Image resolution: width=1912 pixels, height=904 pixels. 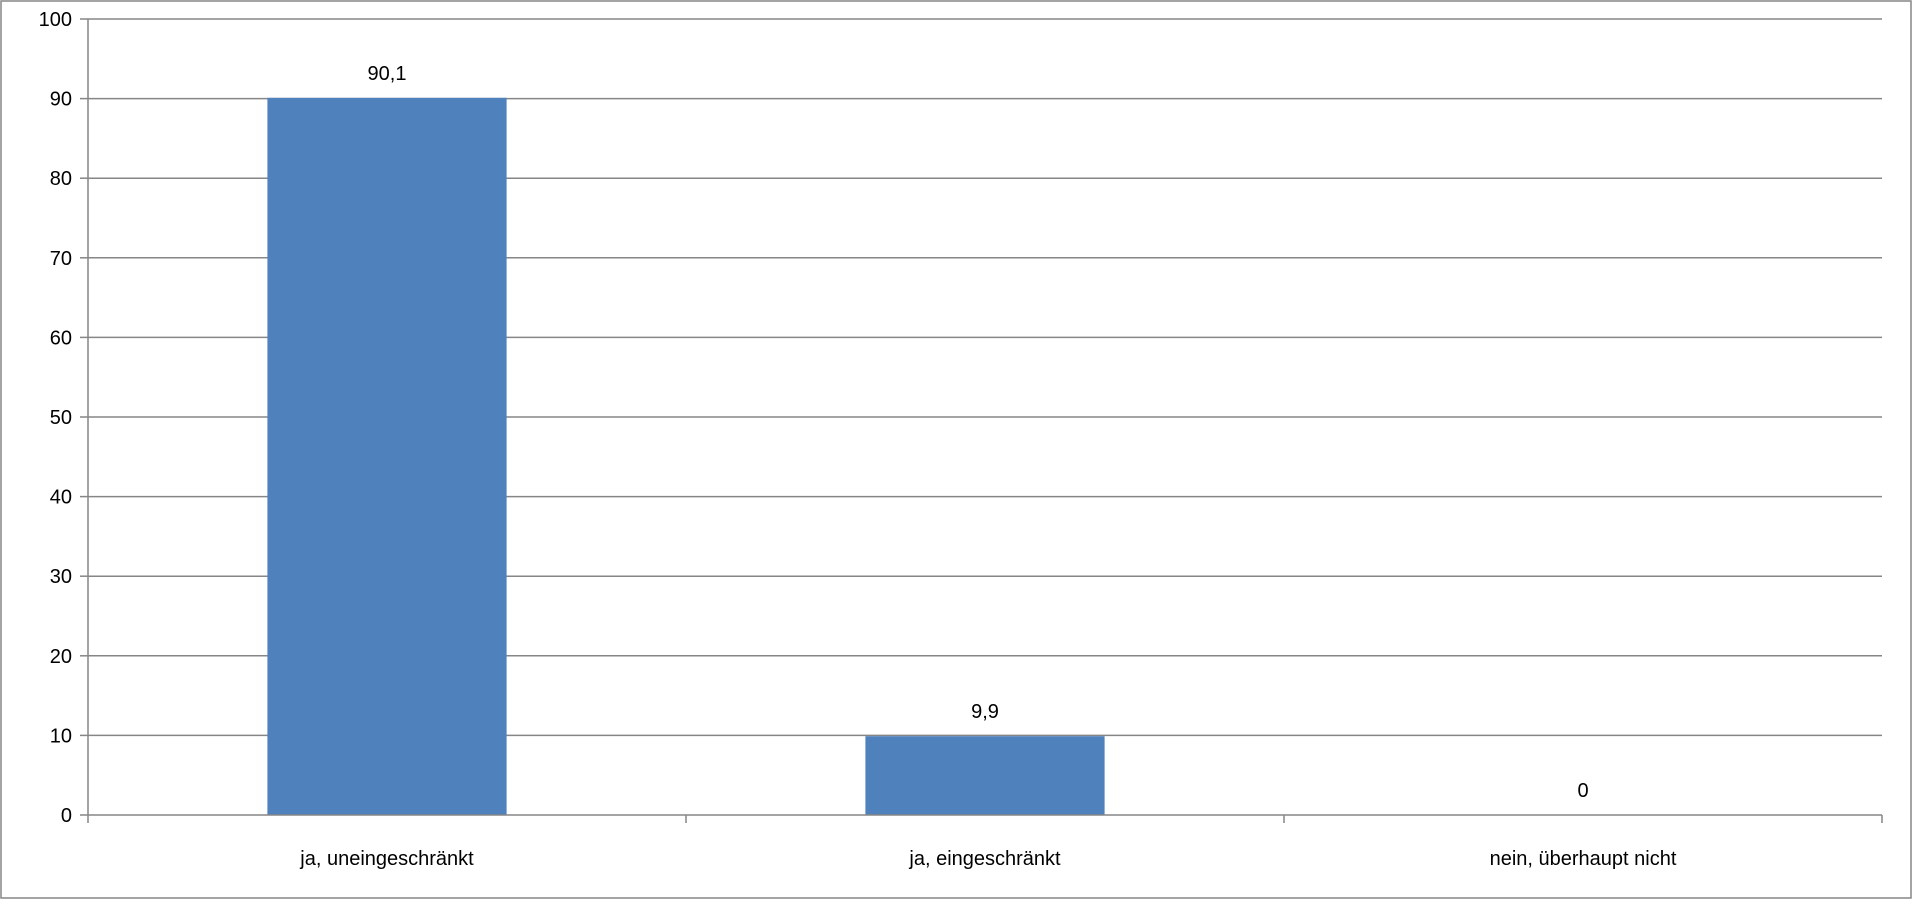 I want to click on y-tick-label: 80, so click(x=61, y=179).